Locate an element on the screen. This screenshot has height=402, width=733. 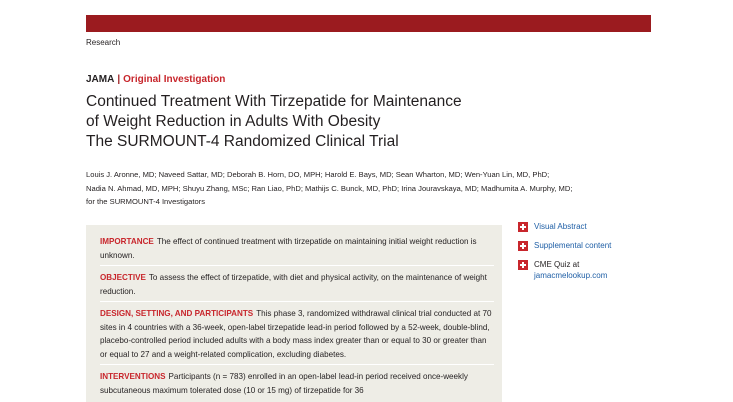
cme-quiz: CME Quiz at jamacmelookup.com is located at coordinates (583, 270).